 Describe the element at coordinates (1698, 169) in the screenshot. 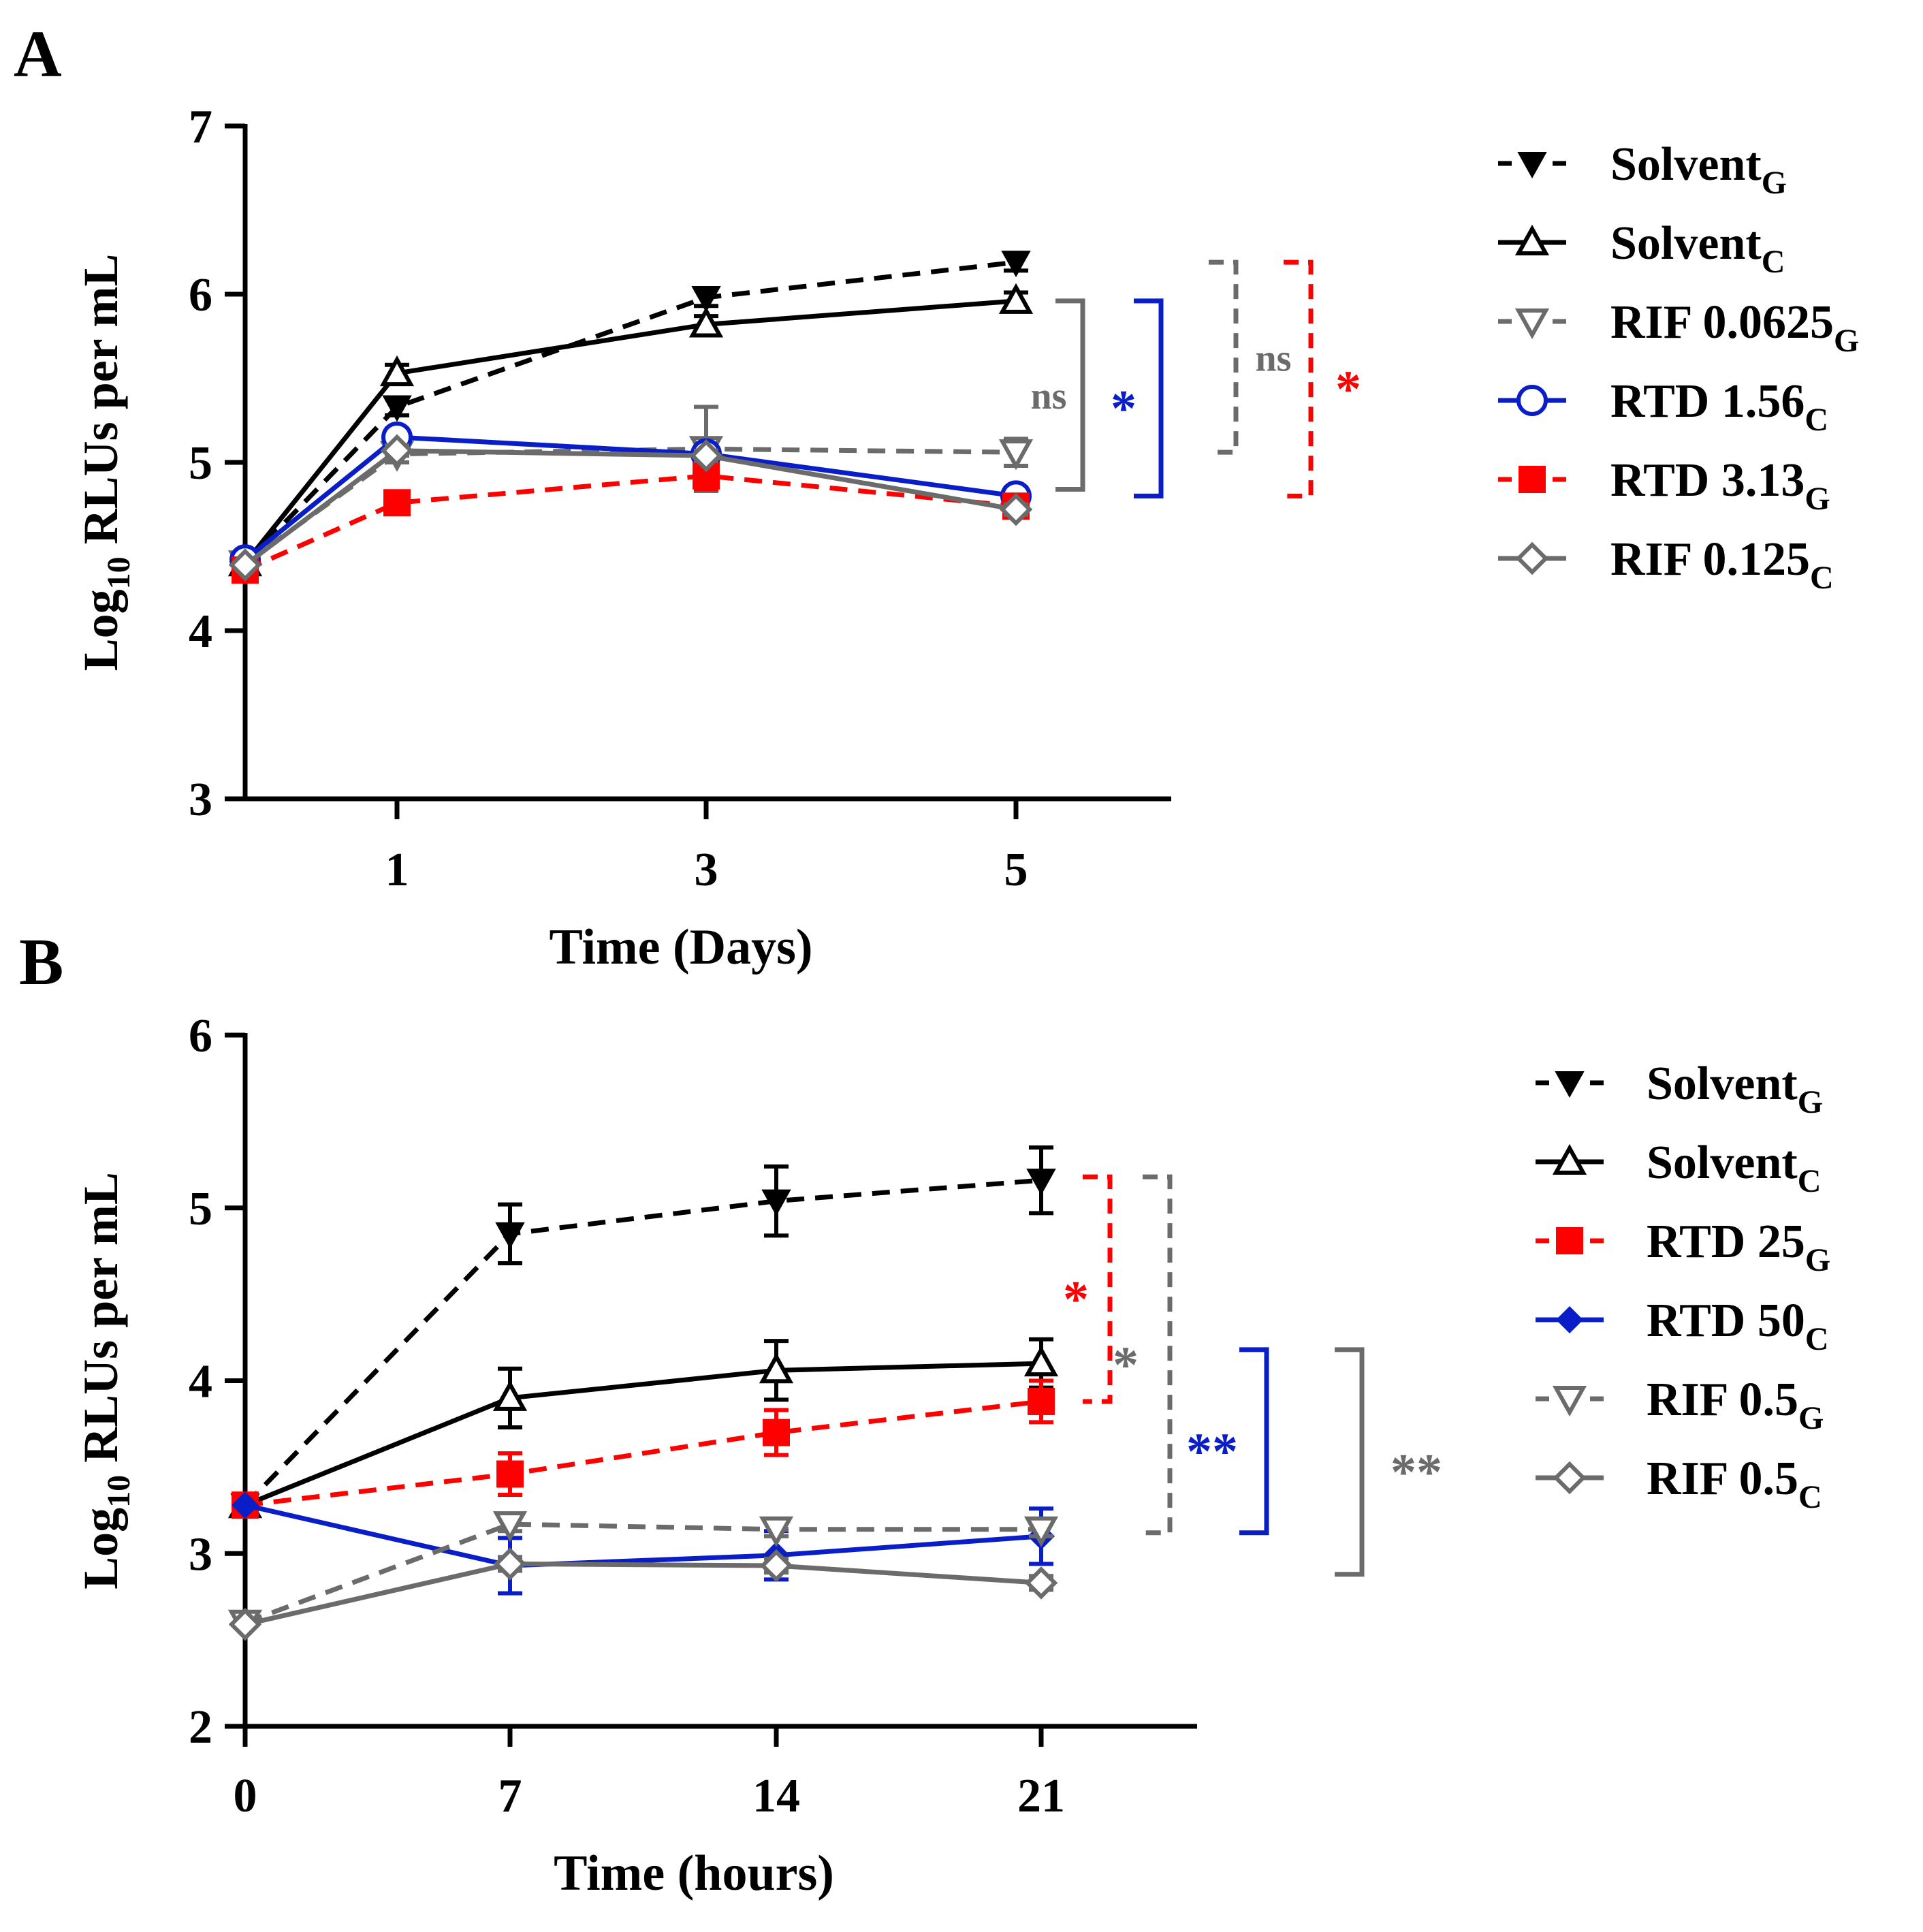

I see `legend-label: SolventG` at that location.